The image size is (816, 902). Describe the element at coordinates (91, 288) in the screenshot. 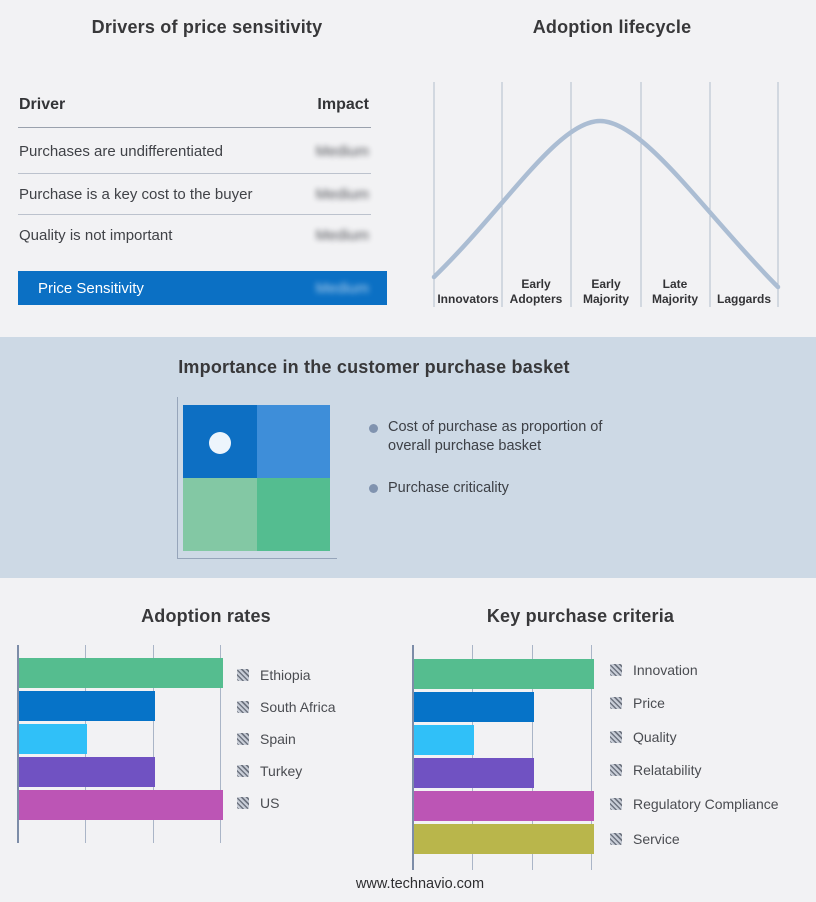

I see `highlight-row-label: Price Sensitivity` at that location.